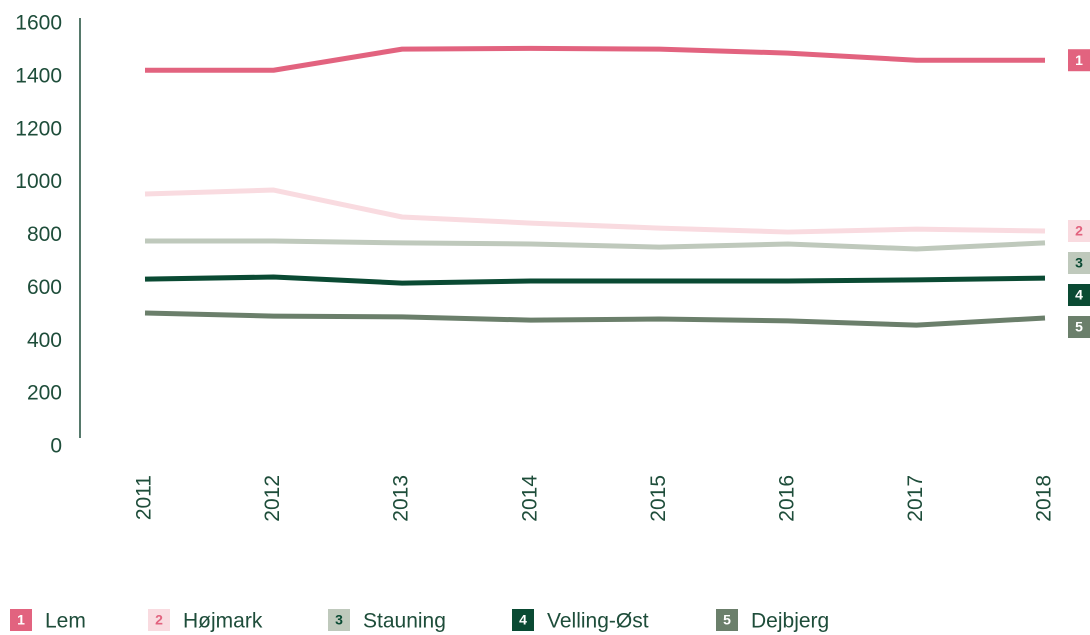 Image resolution: width=1090 pixels, height=635 pixels. Describe the element at coordinates (65, 621) in the screenshot. I see `legend-label: Lem` at that location.